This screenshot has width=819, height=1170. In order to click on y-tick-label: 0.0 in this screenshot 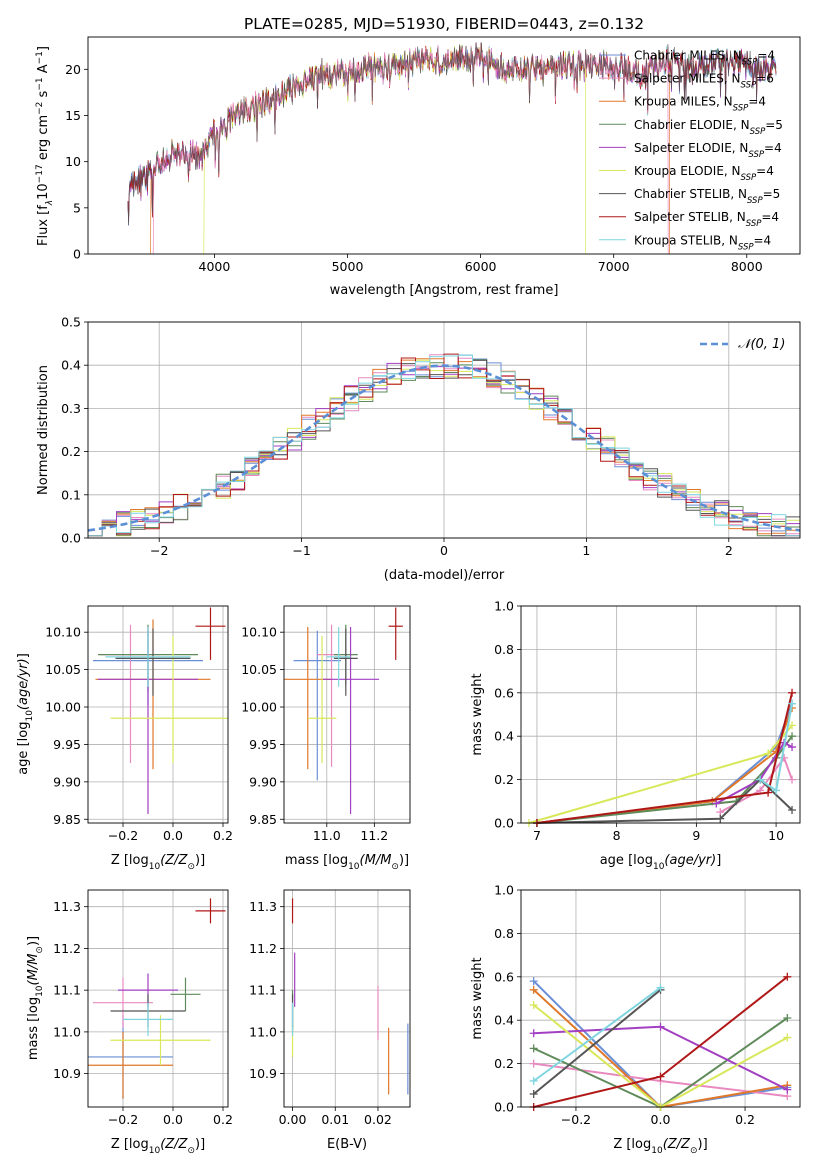, I will do `click(504, 1107)`.